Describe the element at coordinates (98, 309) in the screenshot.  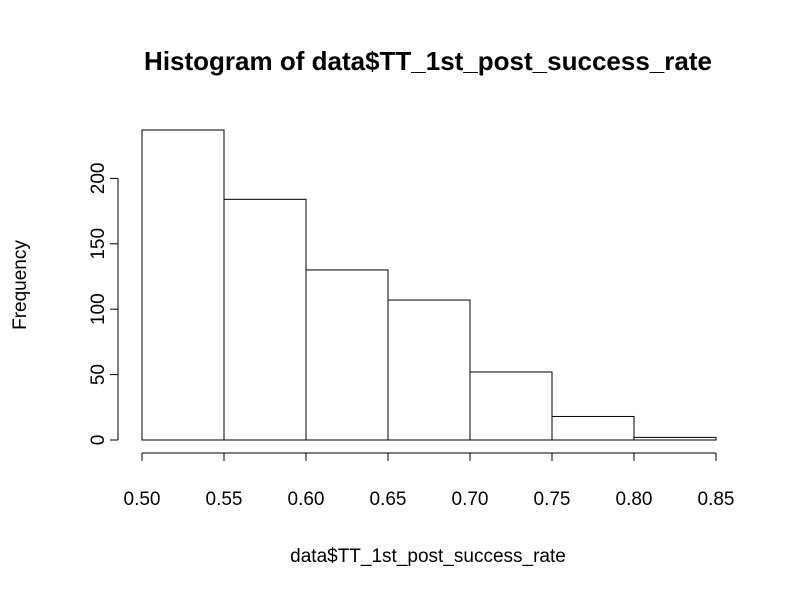
I see `y-tick-label-2: 100` at that location.